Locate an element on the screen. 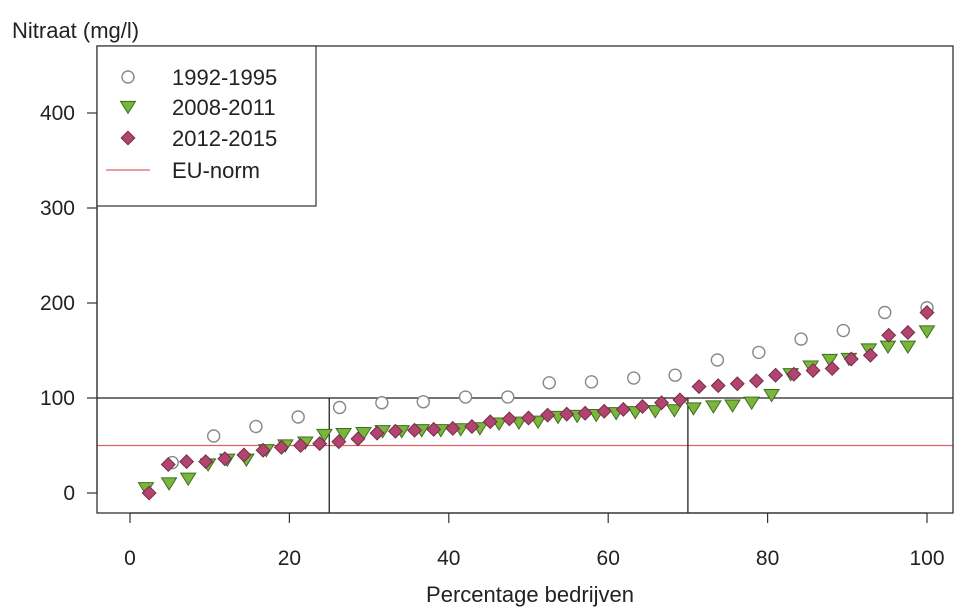  x-tick-label-0: 0 is located at coordinates (130, 558).